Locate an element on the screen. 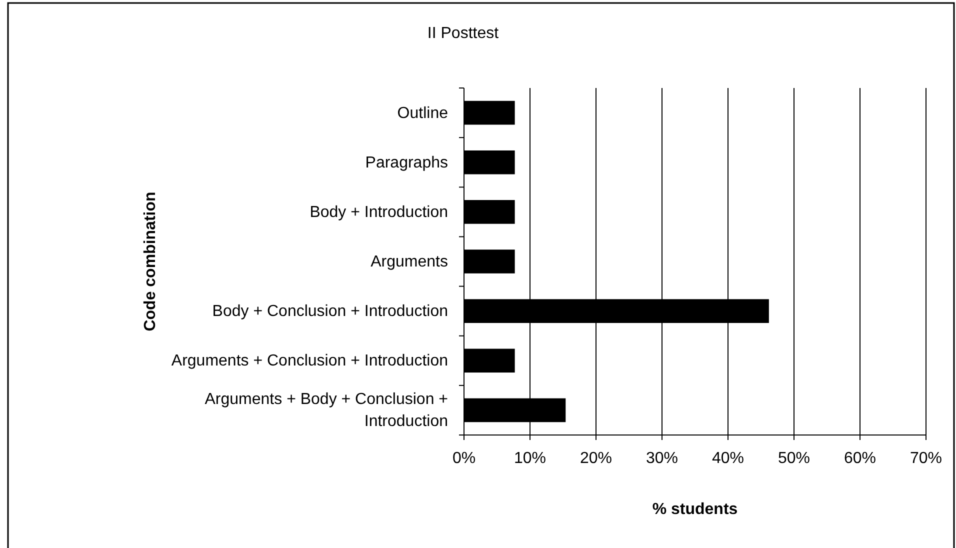 This screenshot has height=548, width=956. y-tick-label: Paragraphs is located at coordinates (406, 162).